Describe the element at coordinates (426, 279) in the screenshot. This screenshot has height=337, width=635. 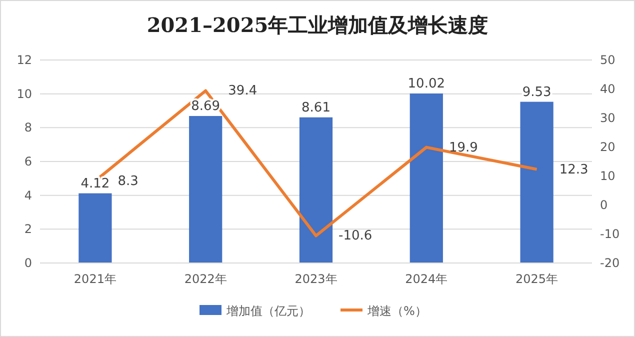
I see `x-tick-label: 2024年` at that location.